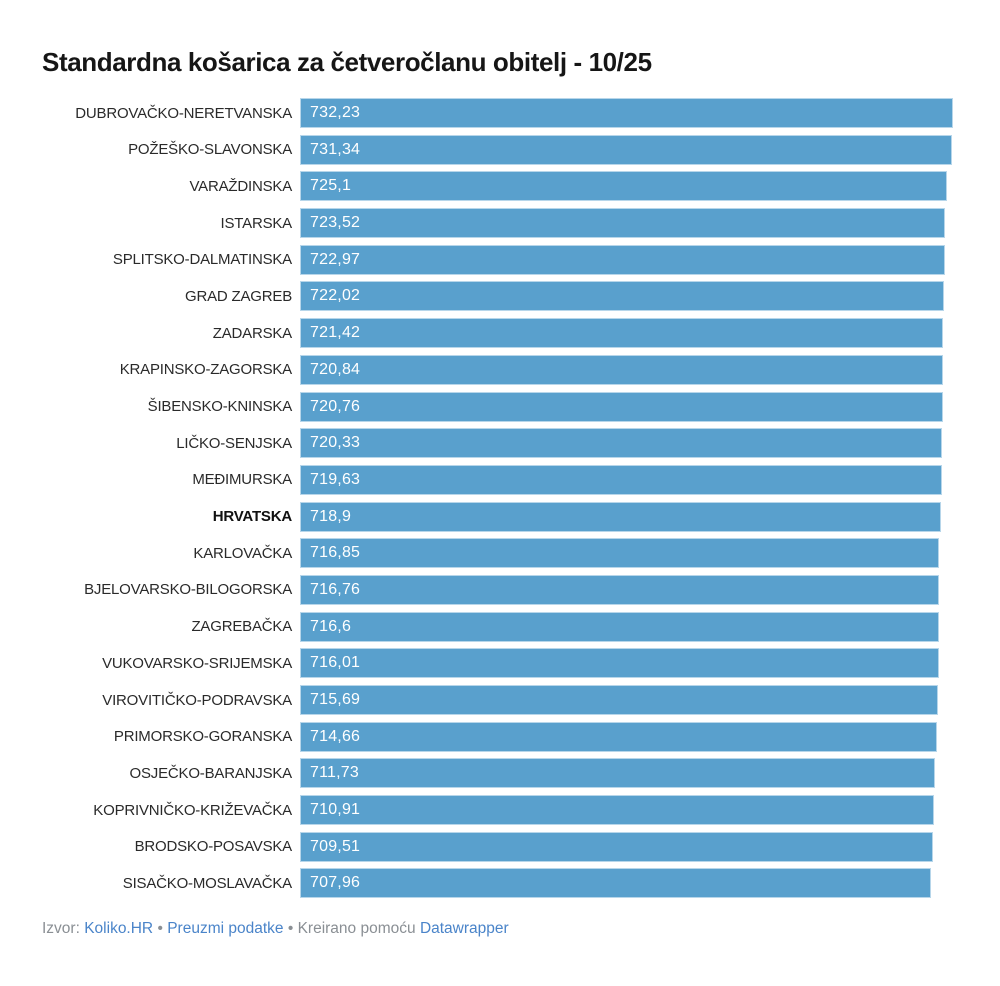  What do you see at coordinates (331, 516) in the screenshot?
I see `value-label: 718,9` at bounding box center [331, 516].